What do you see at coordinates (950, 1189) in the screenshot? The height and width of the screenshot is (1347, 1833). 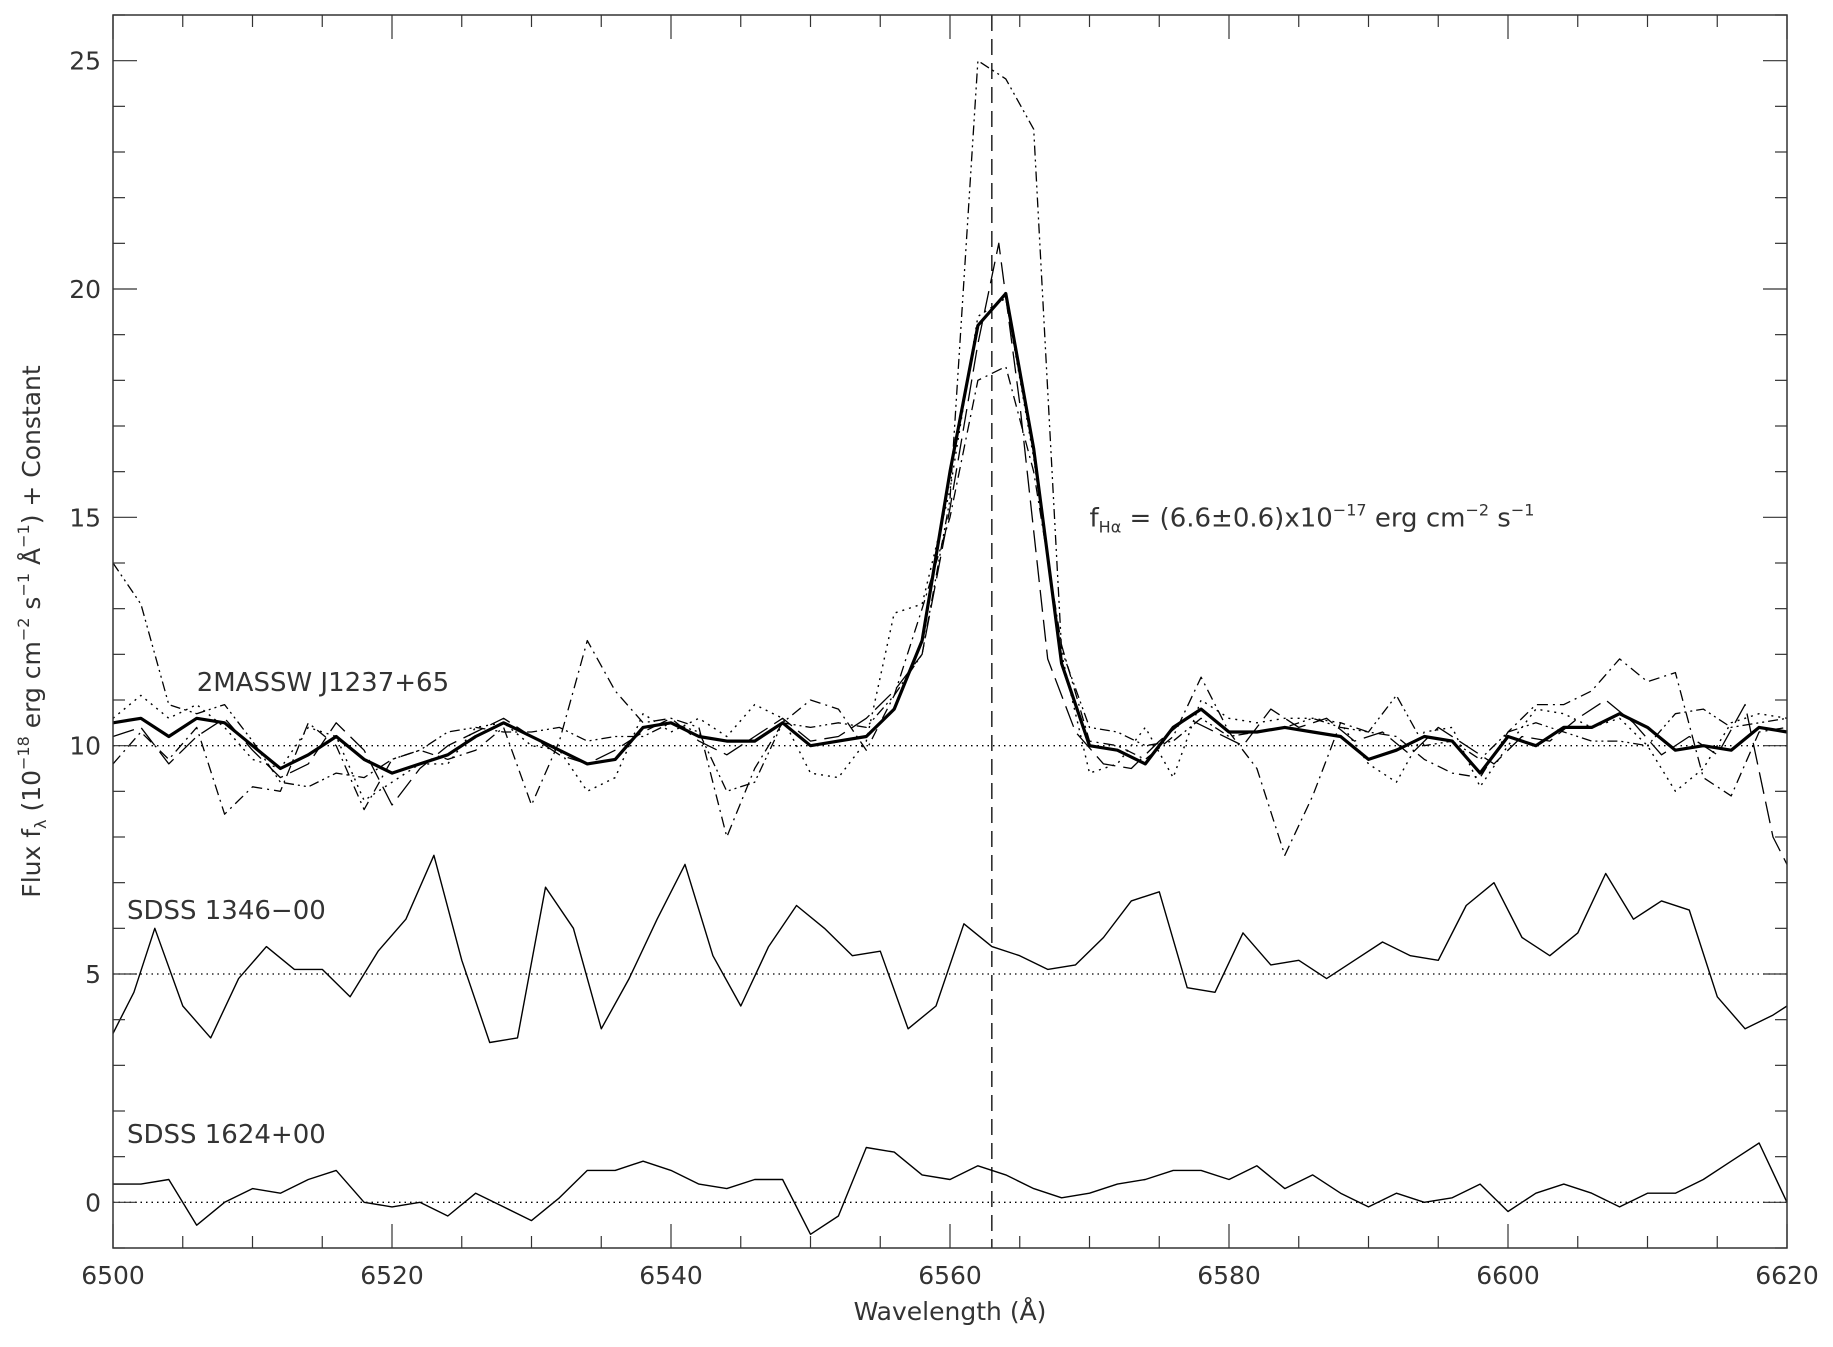 I see `series-6-thin-solid` at bounding box center [950, 1189].